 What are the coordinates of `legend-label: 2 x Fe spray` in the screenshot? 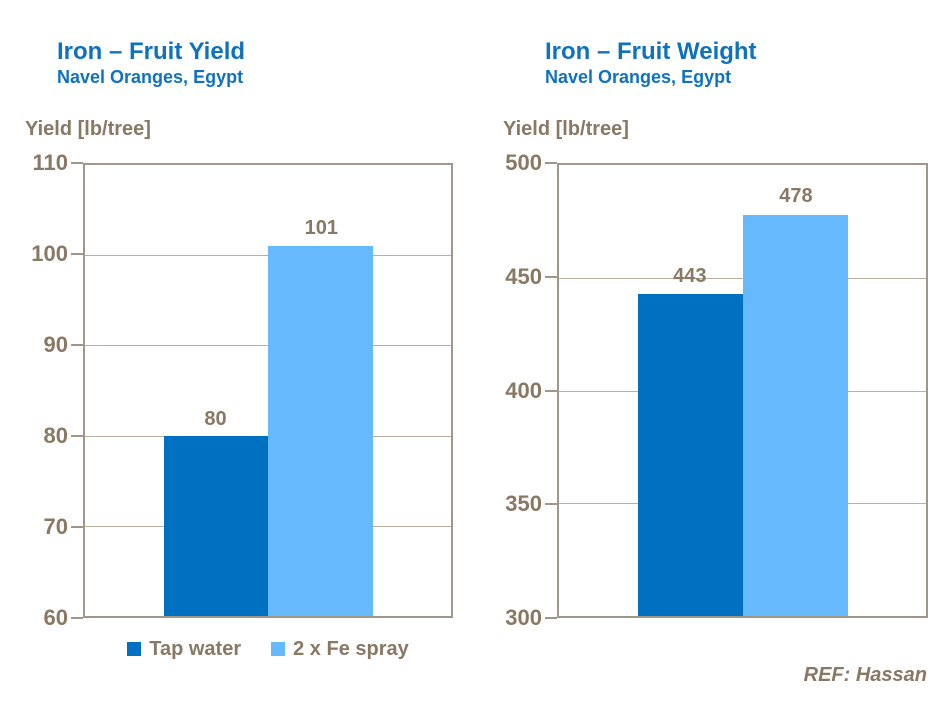 It's located at (351, 649).